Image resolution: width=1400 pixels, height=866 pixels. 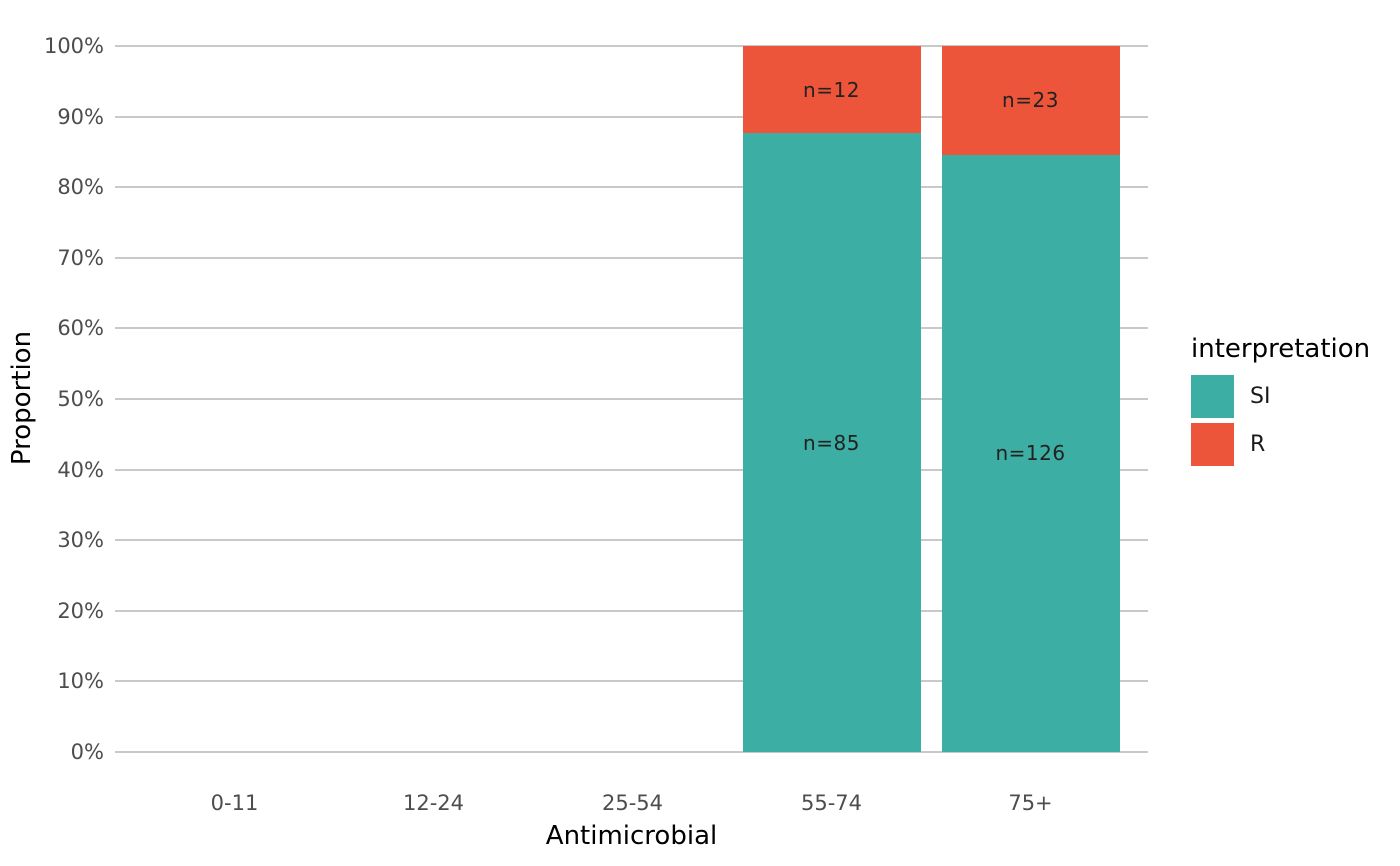 What do you see at coordinates (1258, 444) in the screenshot?
I see `legend-label-R: R` at bounding box center [1258, 444].